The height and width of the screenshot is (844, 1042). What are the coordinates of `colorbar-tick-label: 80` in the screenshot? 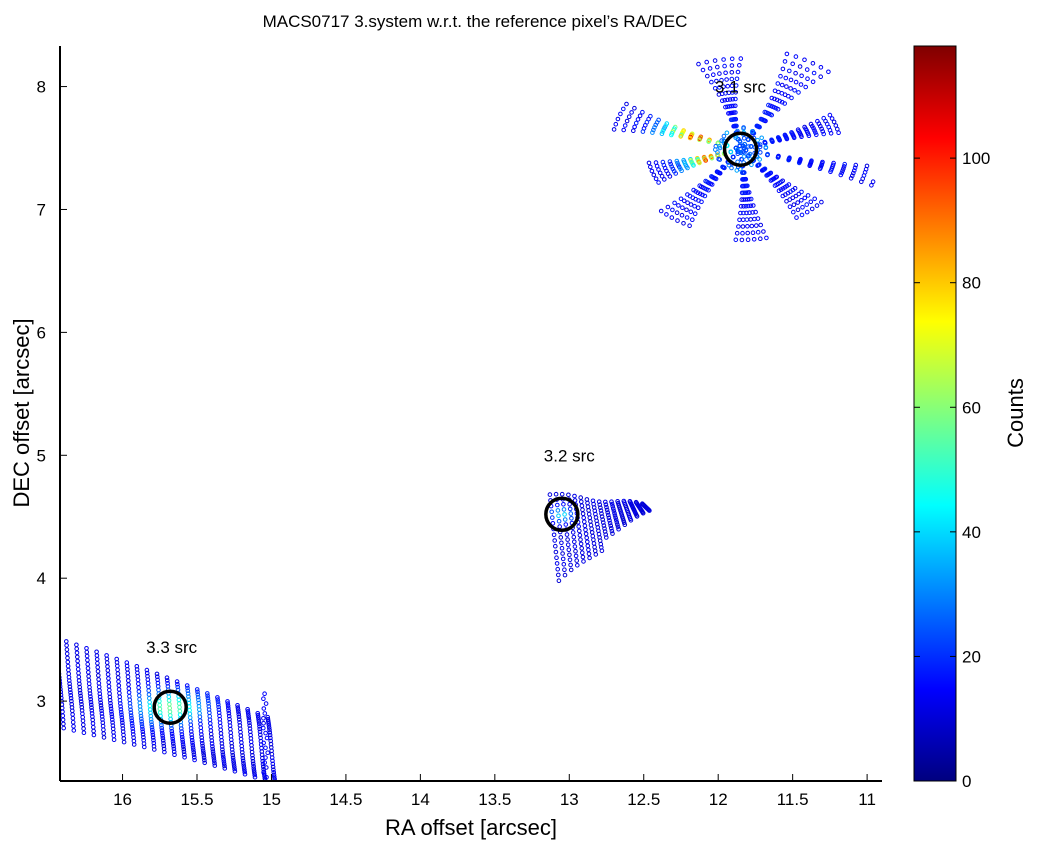 It's located at (971, 283).